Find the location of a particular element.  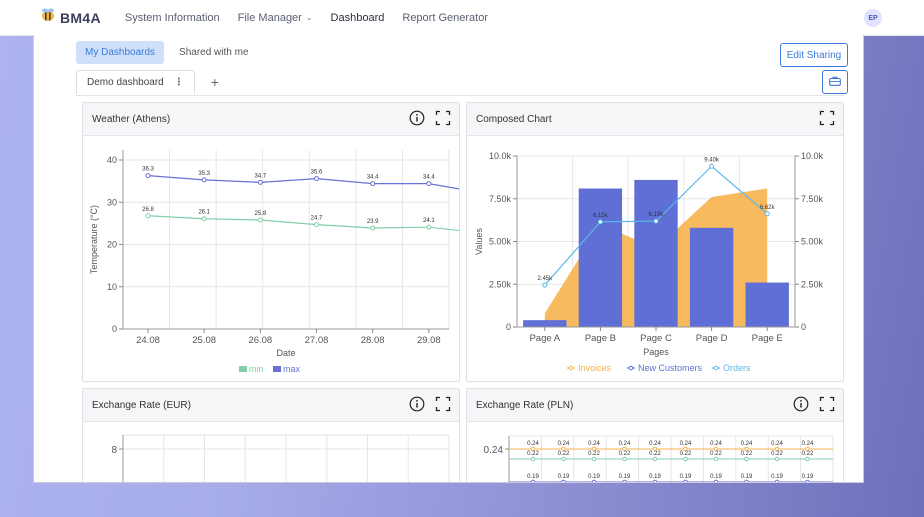

nav-dashboard: Dashboard is located at coordinates (358, 18).